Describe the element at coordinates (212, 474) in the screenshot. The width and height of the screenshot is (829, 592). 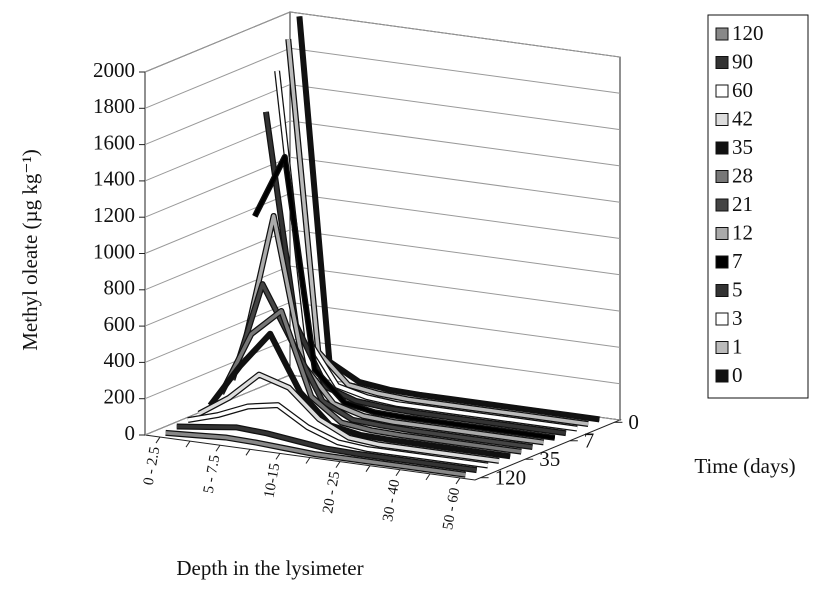
I see `x-tick-label: 5 - 7.5` at that location.